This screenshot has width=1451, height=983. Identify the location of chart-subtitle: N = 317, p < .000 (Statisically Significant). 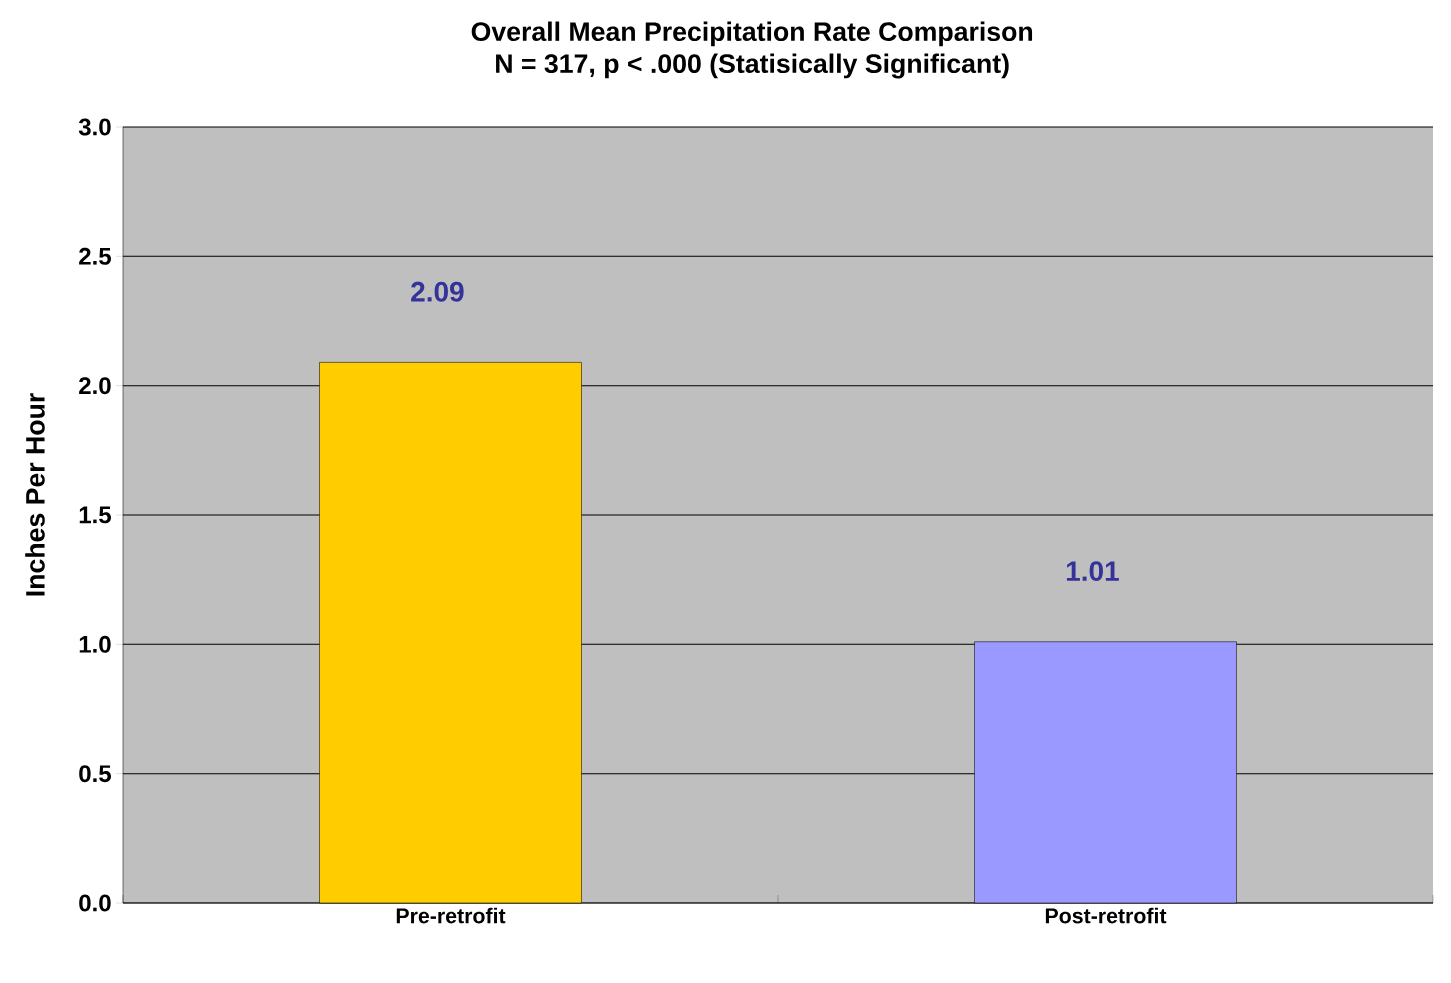
(752, 66).